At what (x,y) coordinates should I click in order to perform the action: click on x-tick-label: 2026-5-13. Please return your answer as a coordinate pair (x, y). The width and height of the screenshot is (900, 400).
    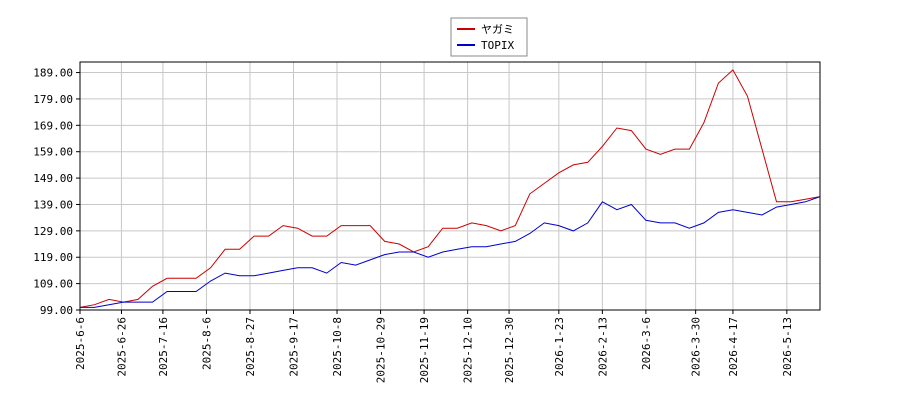
    Looking at the image, I should click on (787, 347).